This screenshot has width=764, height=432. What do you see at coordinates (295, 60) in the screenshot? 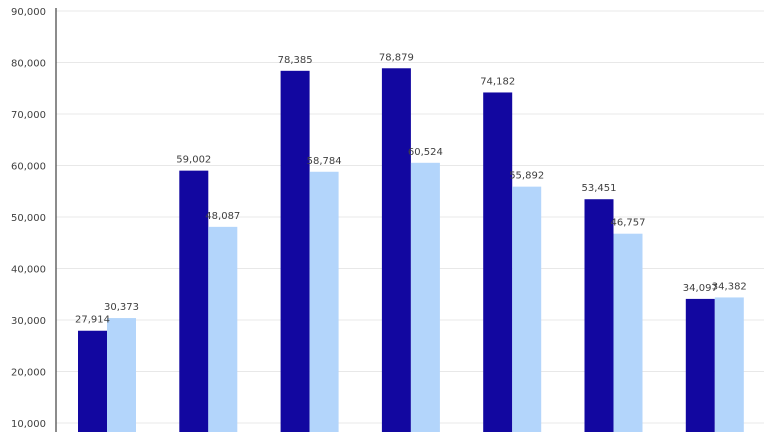
I see `data-label: 78,385` at bounding box center [295, 60].